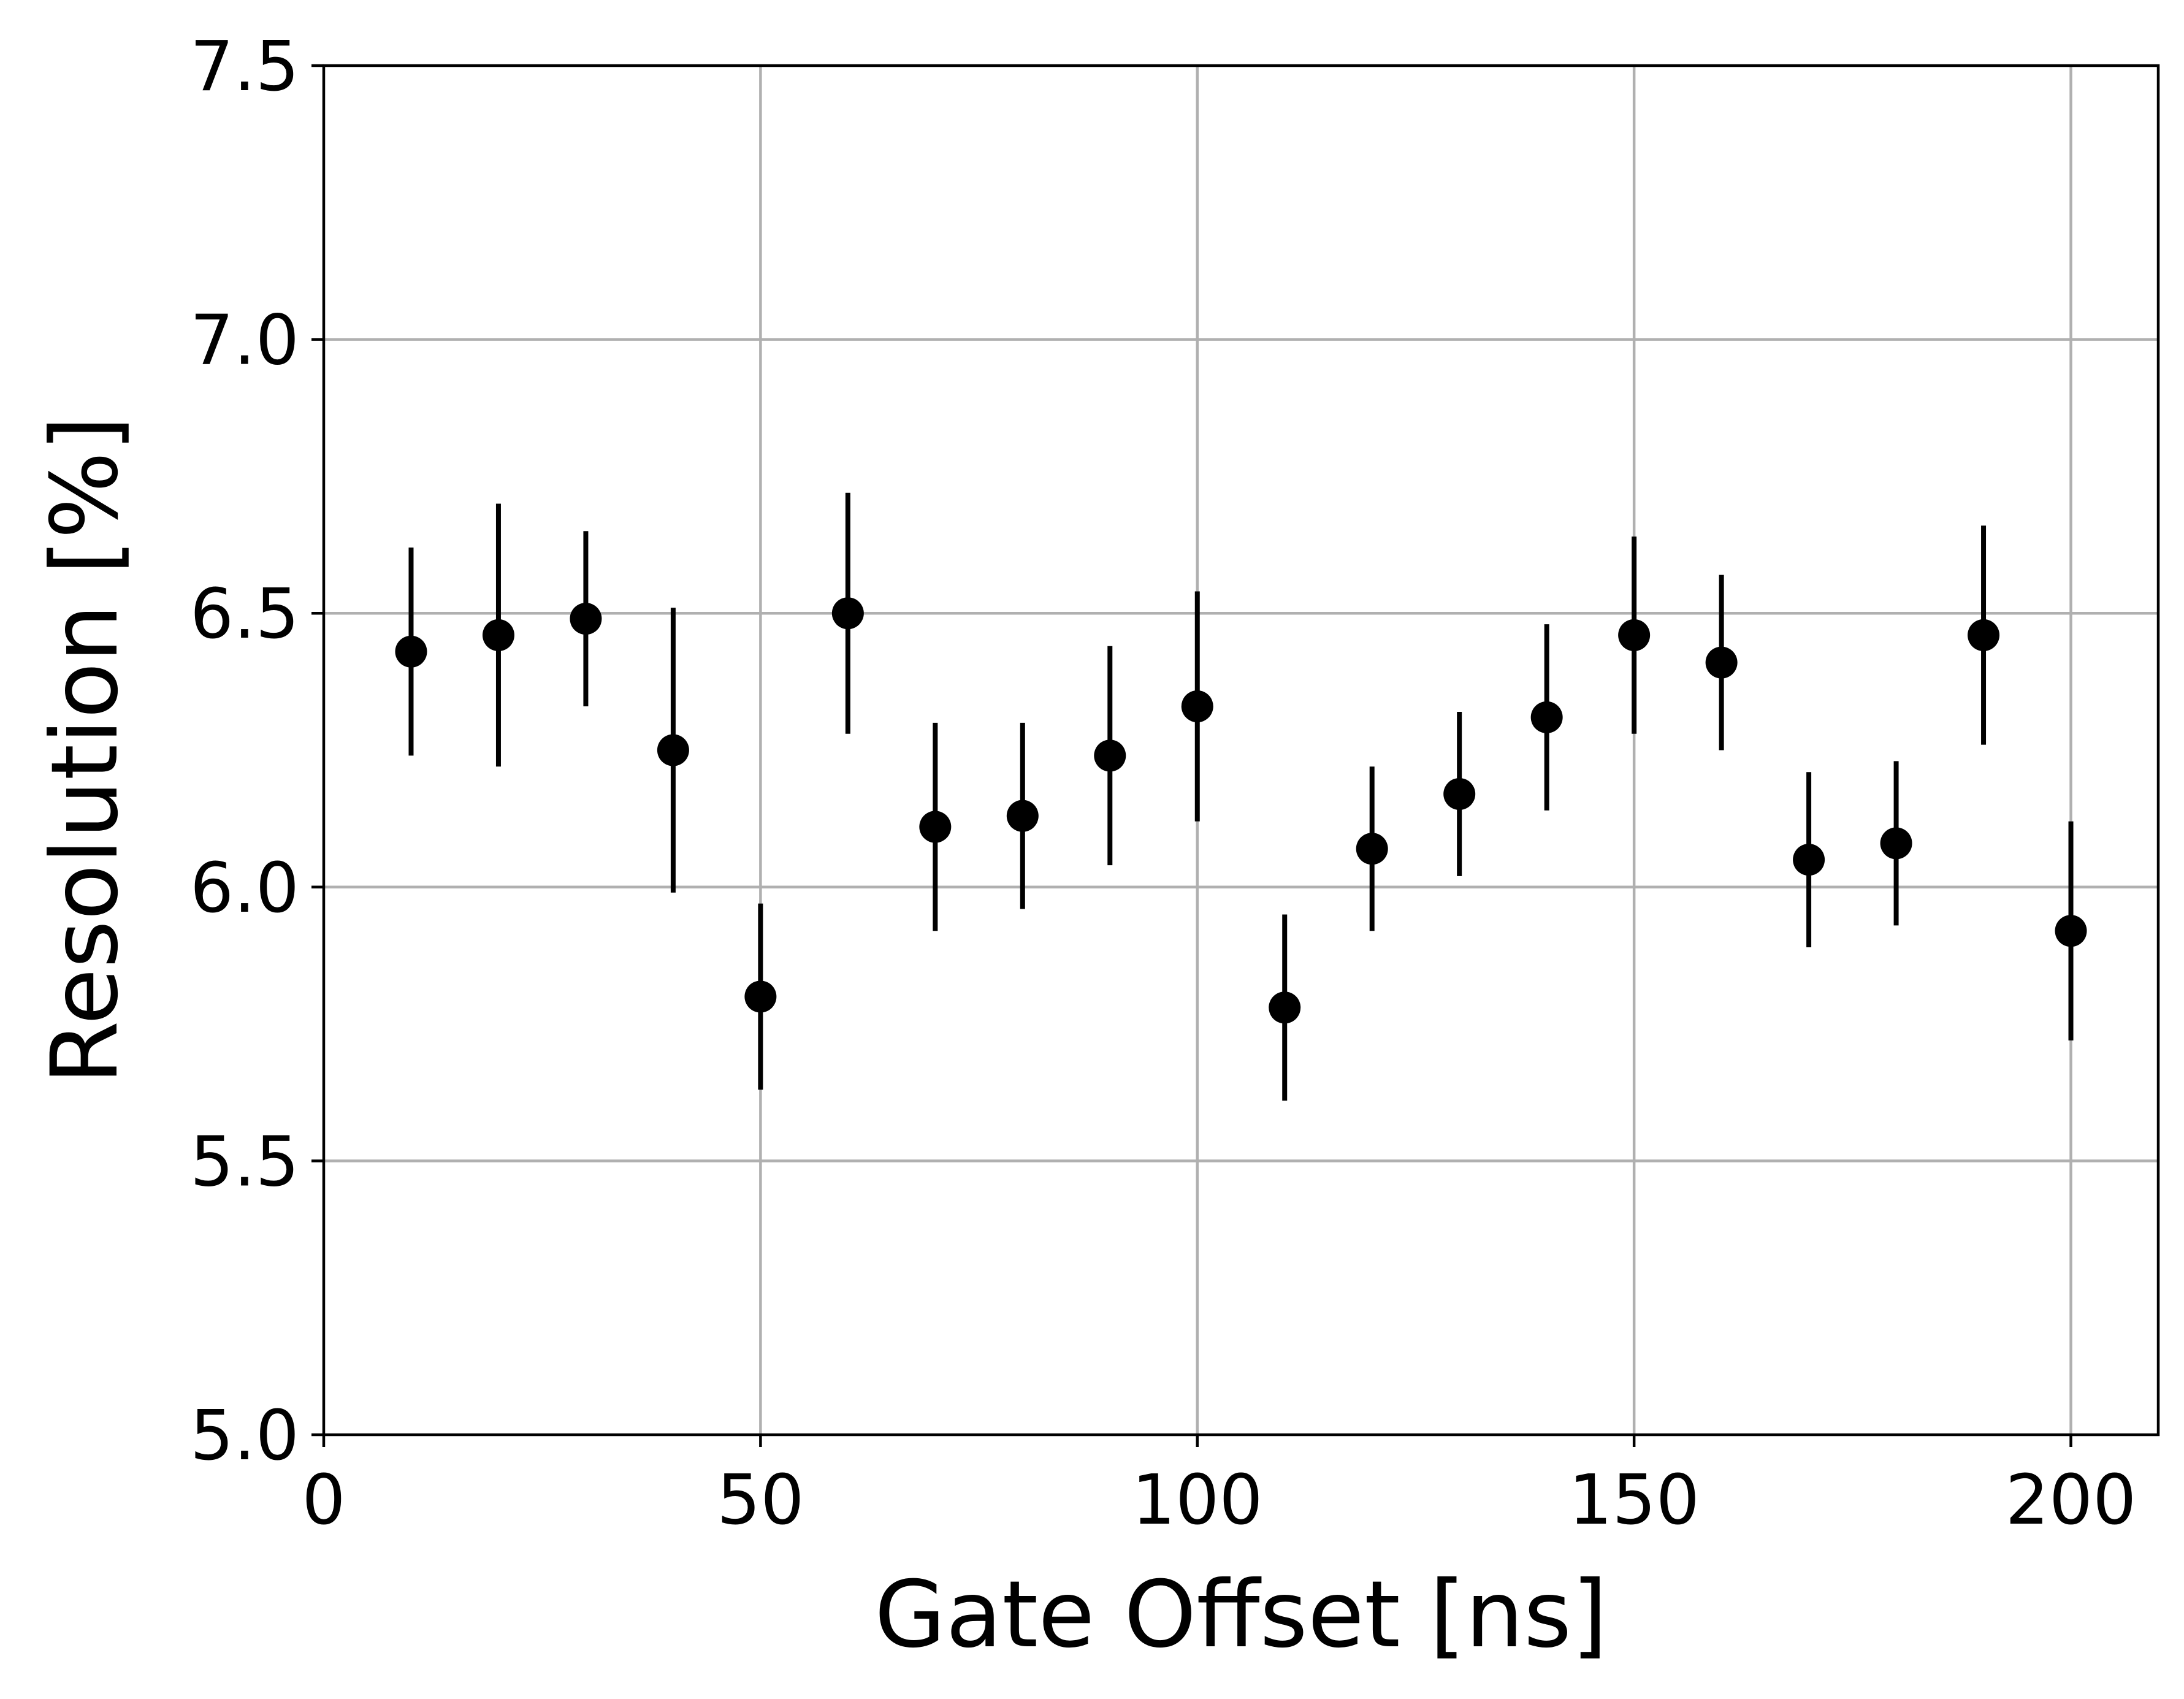 This screenshot has height=1699, width=2184. What do you see at coordinates (244, 341) in the screenshot?
I see `y-tick-label: 7.0` at bounding box center [244, 341].